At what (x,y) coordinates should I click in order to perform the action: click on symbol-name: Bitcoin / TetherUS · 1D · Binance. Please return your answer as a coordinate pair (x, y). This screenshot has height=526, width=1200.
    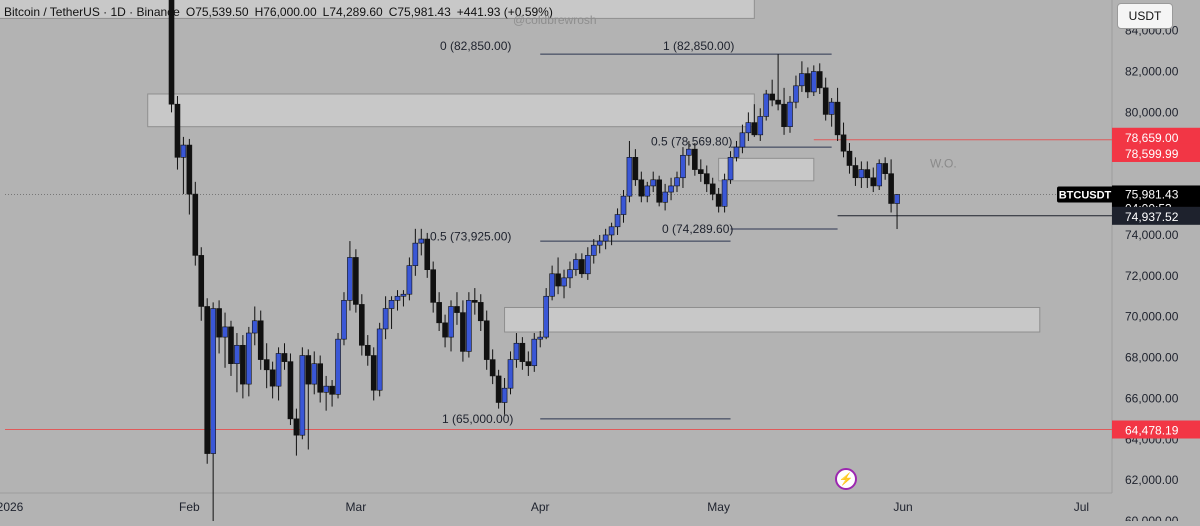
    Looking at the image, I should click on (92, 12).